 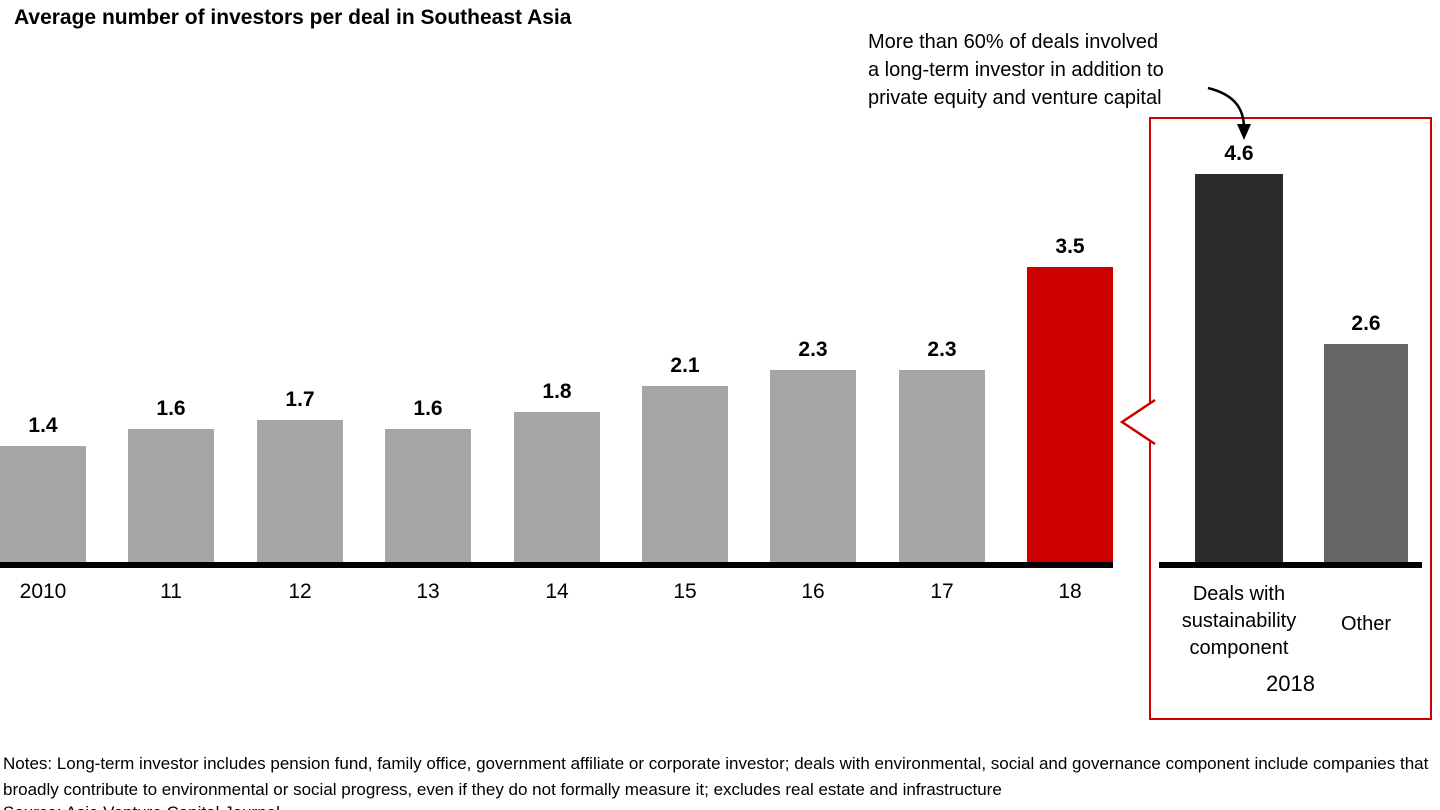 What do you see at coordinates (813, 591) in the screenshot?
I see `x-tick-16: 16` at bounding box center [813, 591].